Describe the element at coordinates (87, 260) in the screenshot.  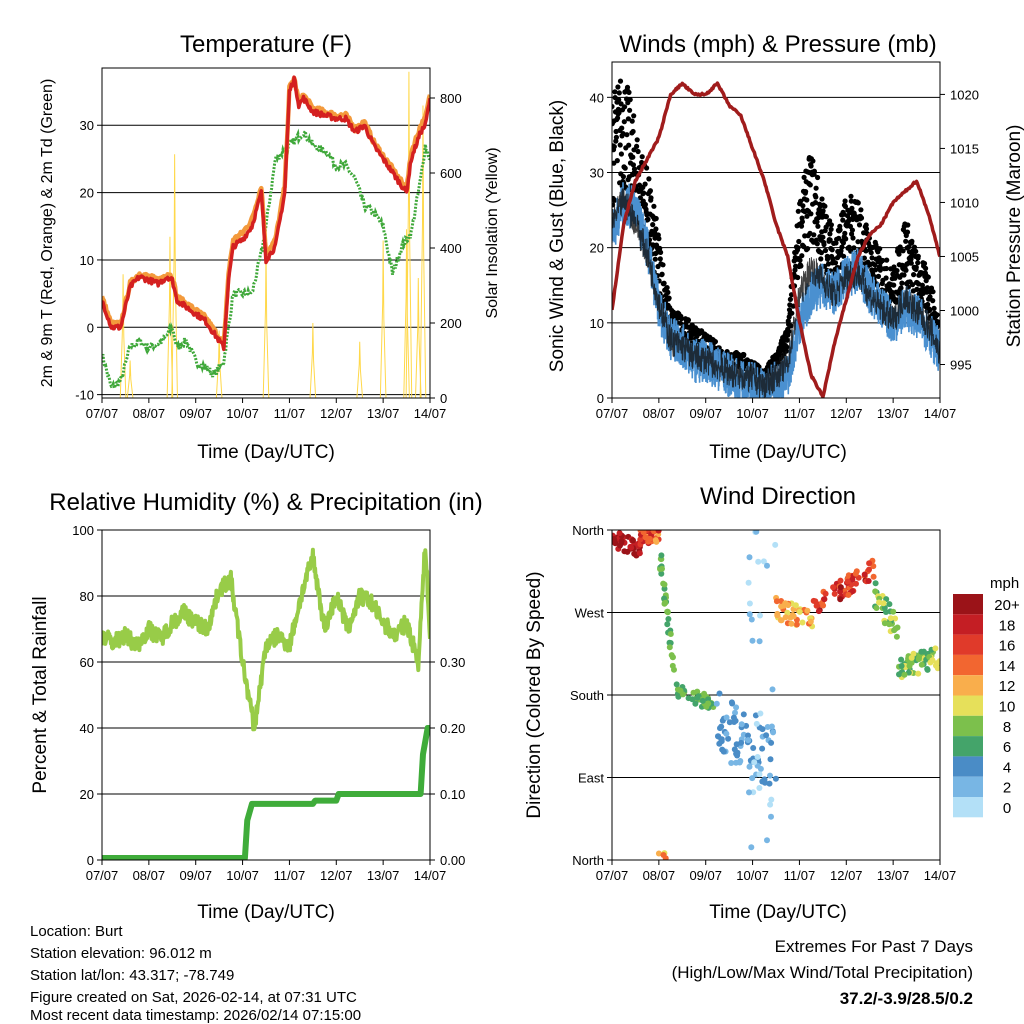
I see `y-tick-label: 10` at that location.